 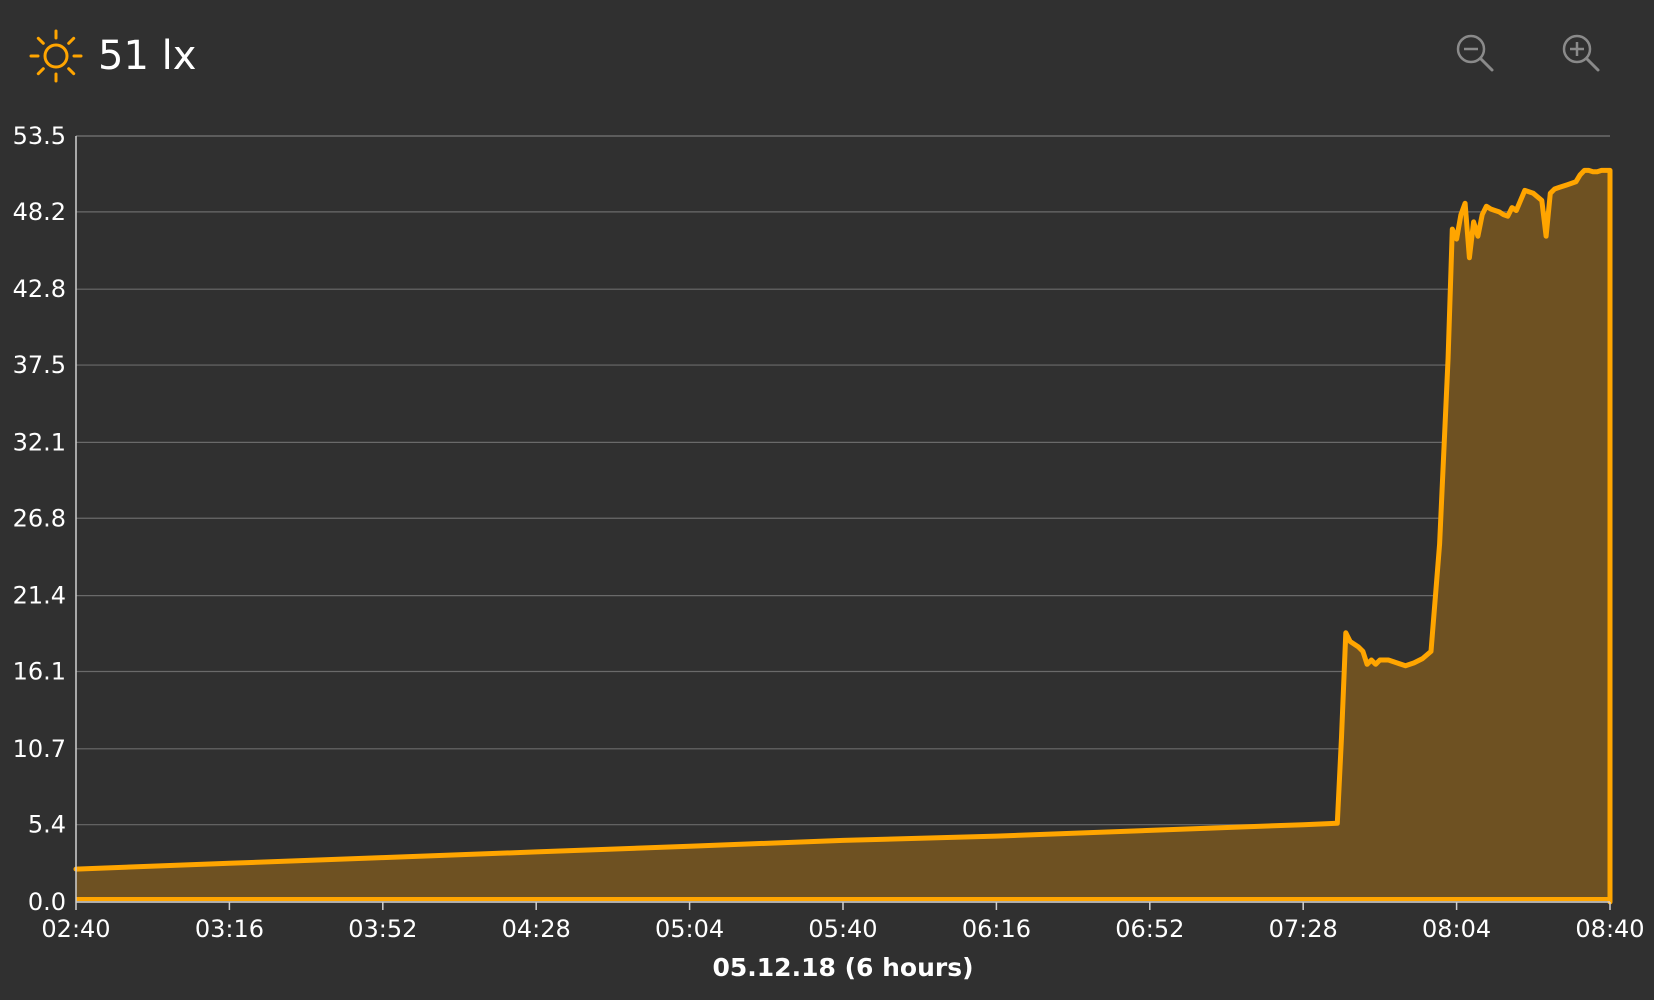 What do you see at coordinates (536, 929) in the screenshot?
I see `x-tick-label: 04:28` at bounding box center [536, 929].